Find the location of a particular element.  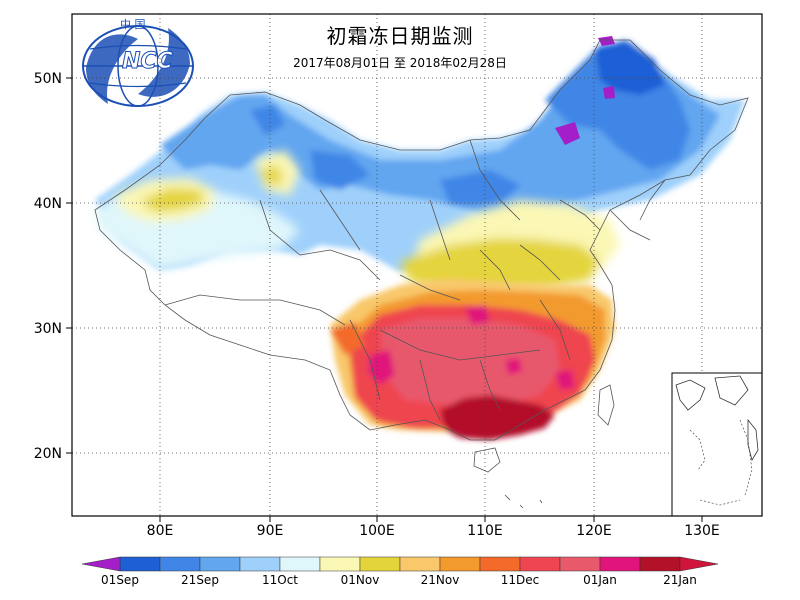

logo-ncc-text: NCC is located at coordinates (147, 61).